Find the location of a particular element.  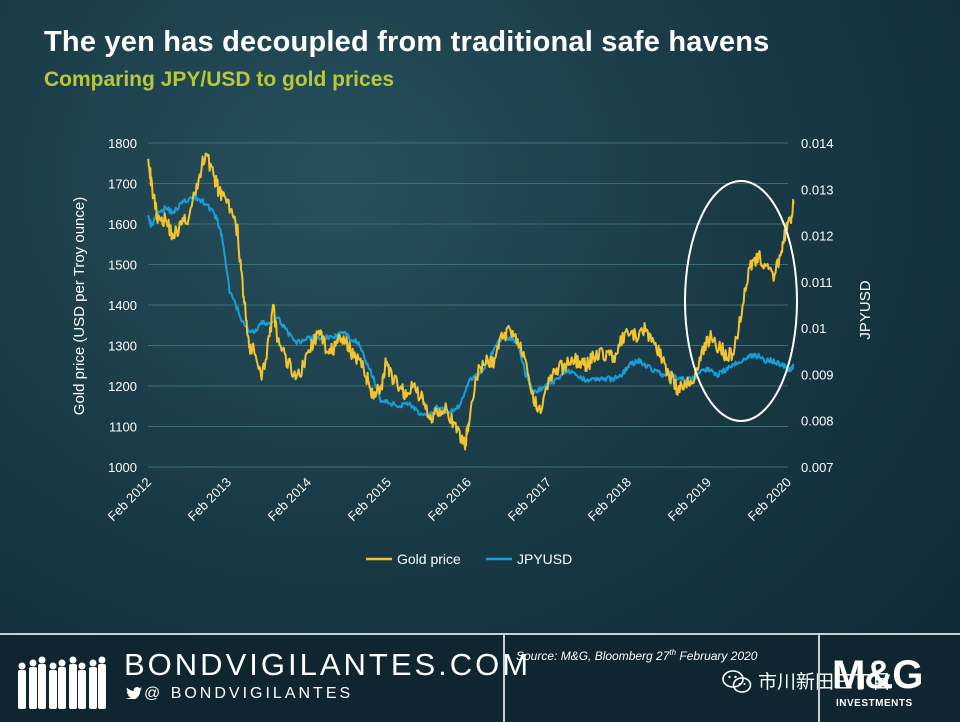

highlight-ellipse is located at coordinates (741, 301).